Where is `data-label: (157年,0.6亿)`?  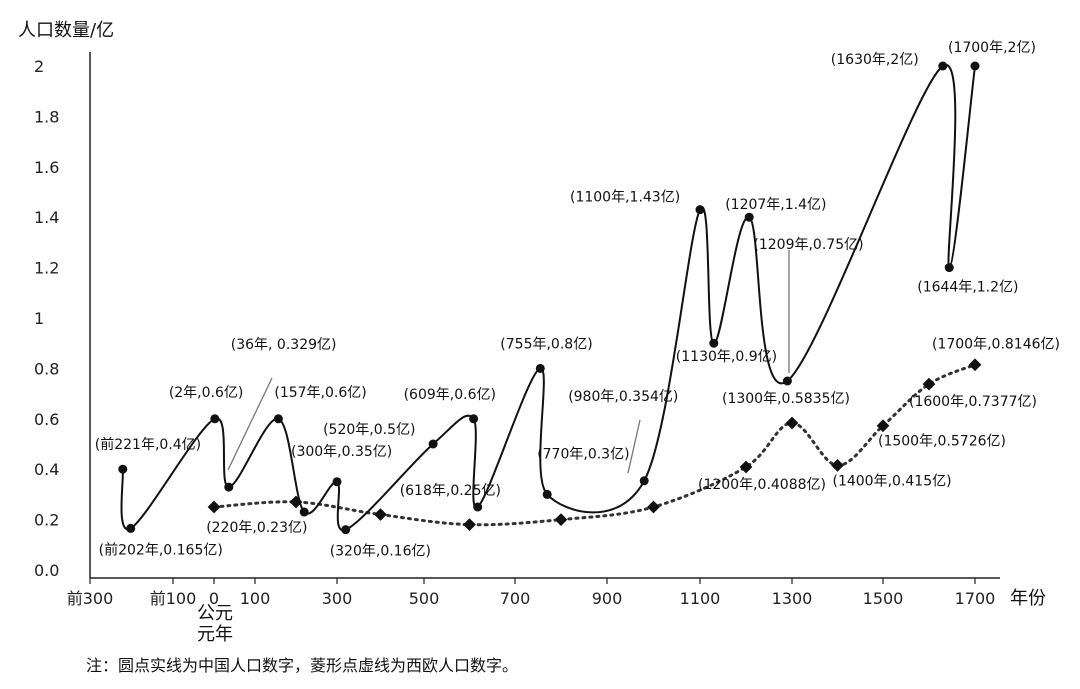 data-label: (157年,0.6亿) is located at coordinates (320, 393).